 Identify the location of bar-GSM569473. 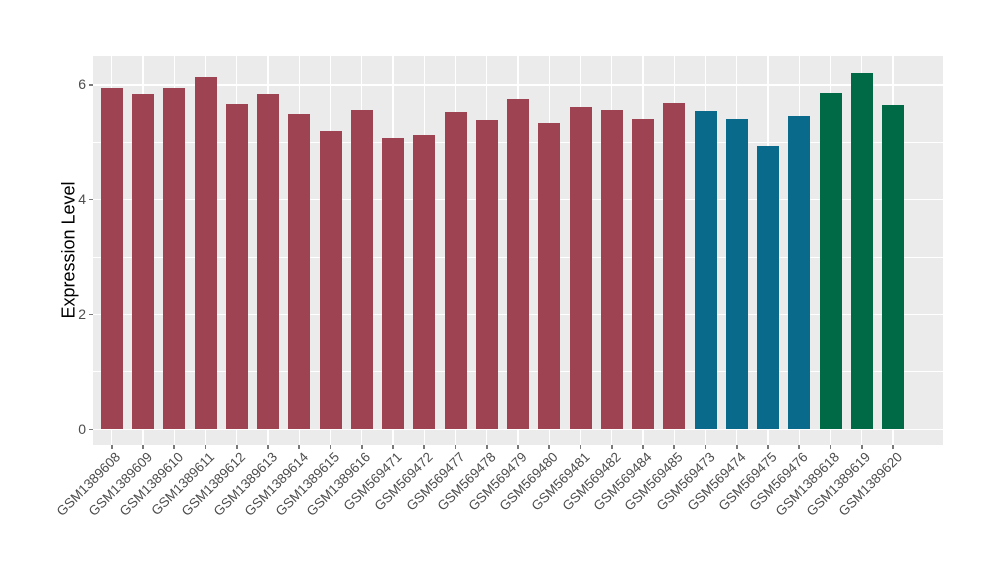
(705, 270).